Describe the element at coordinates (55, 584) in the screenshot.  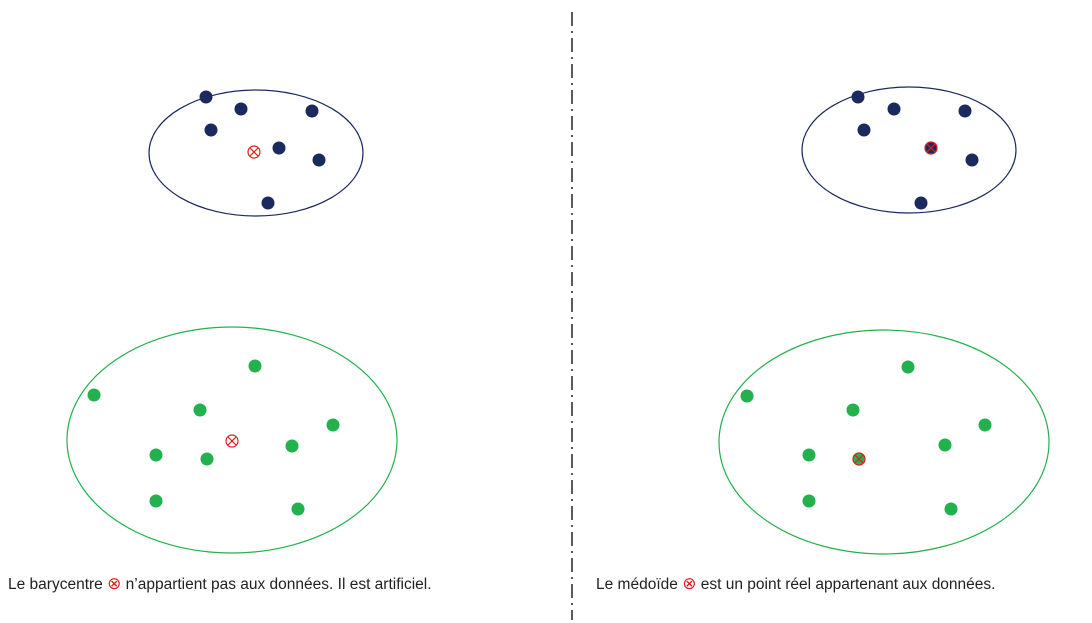
I see `caption-text: Le barycentre` at that location.